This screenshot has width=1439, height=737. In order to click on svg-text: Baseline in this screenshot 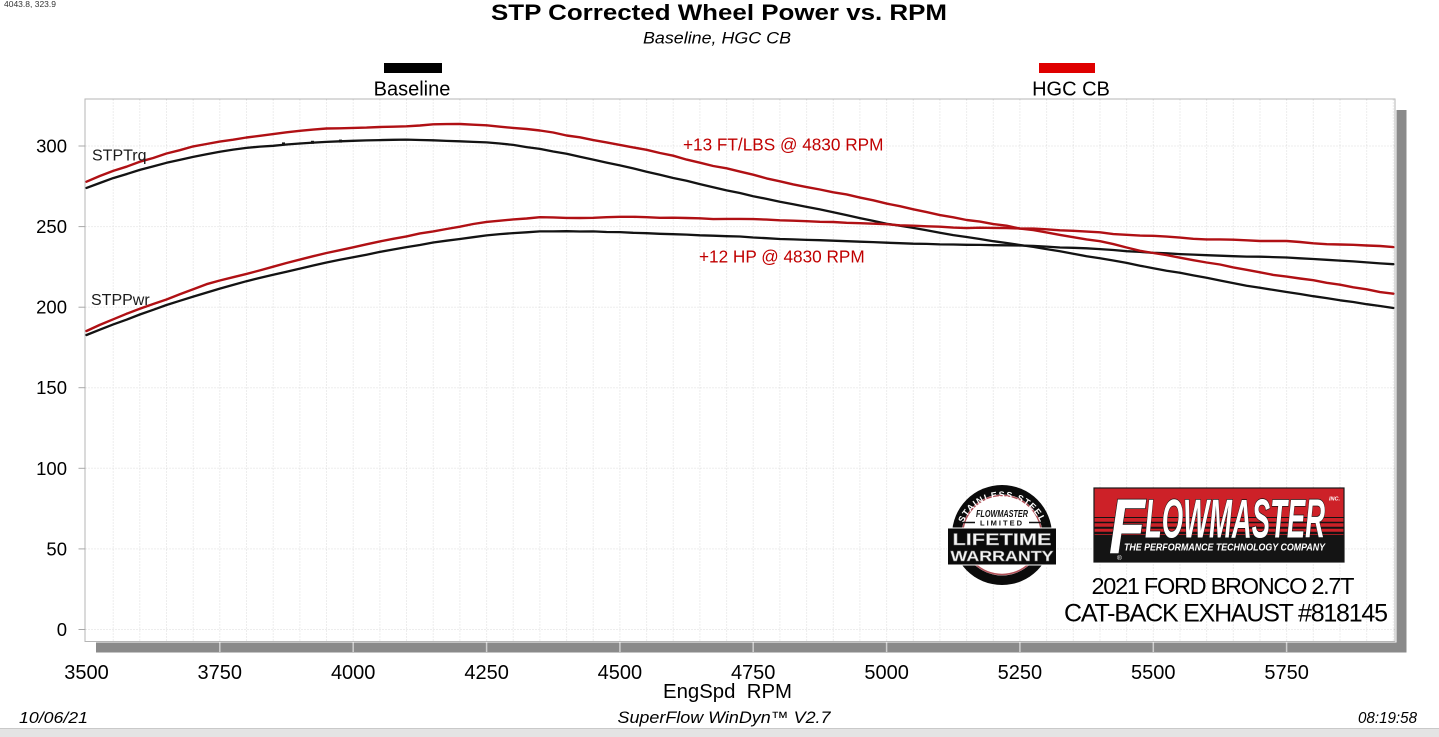, I will do `click(412, 90)`.